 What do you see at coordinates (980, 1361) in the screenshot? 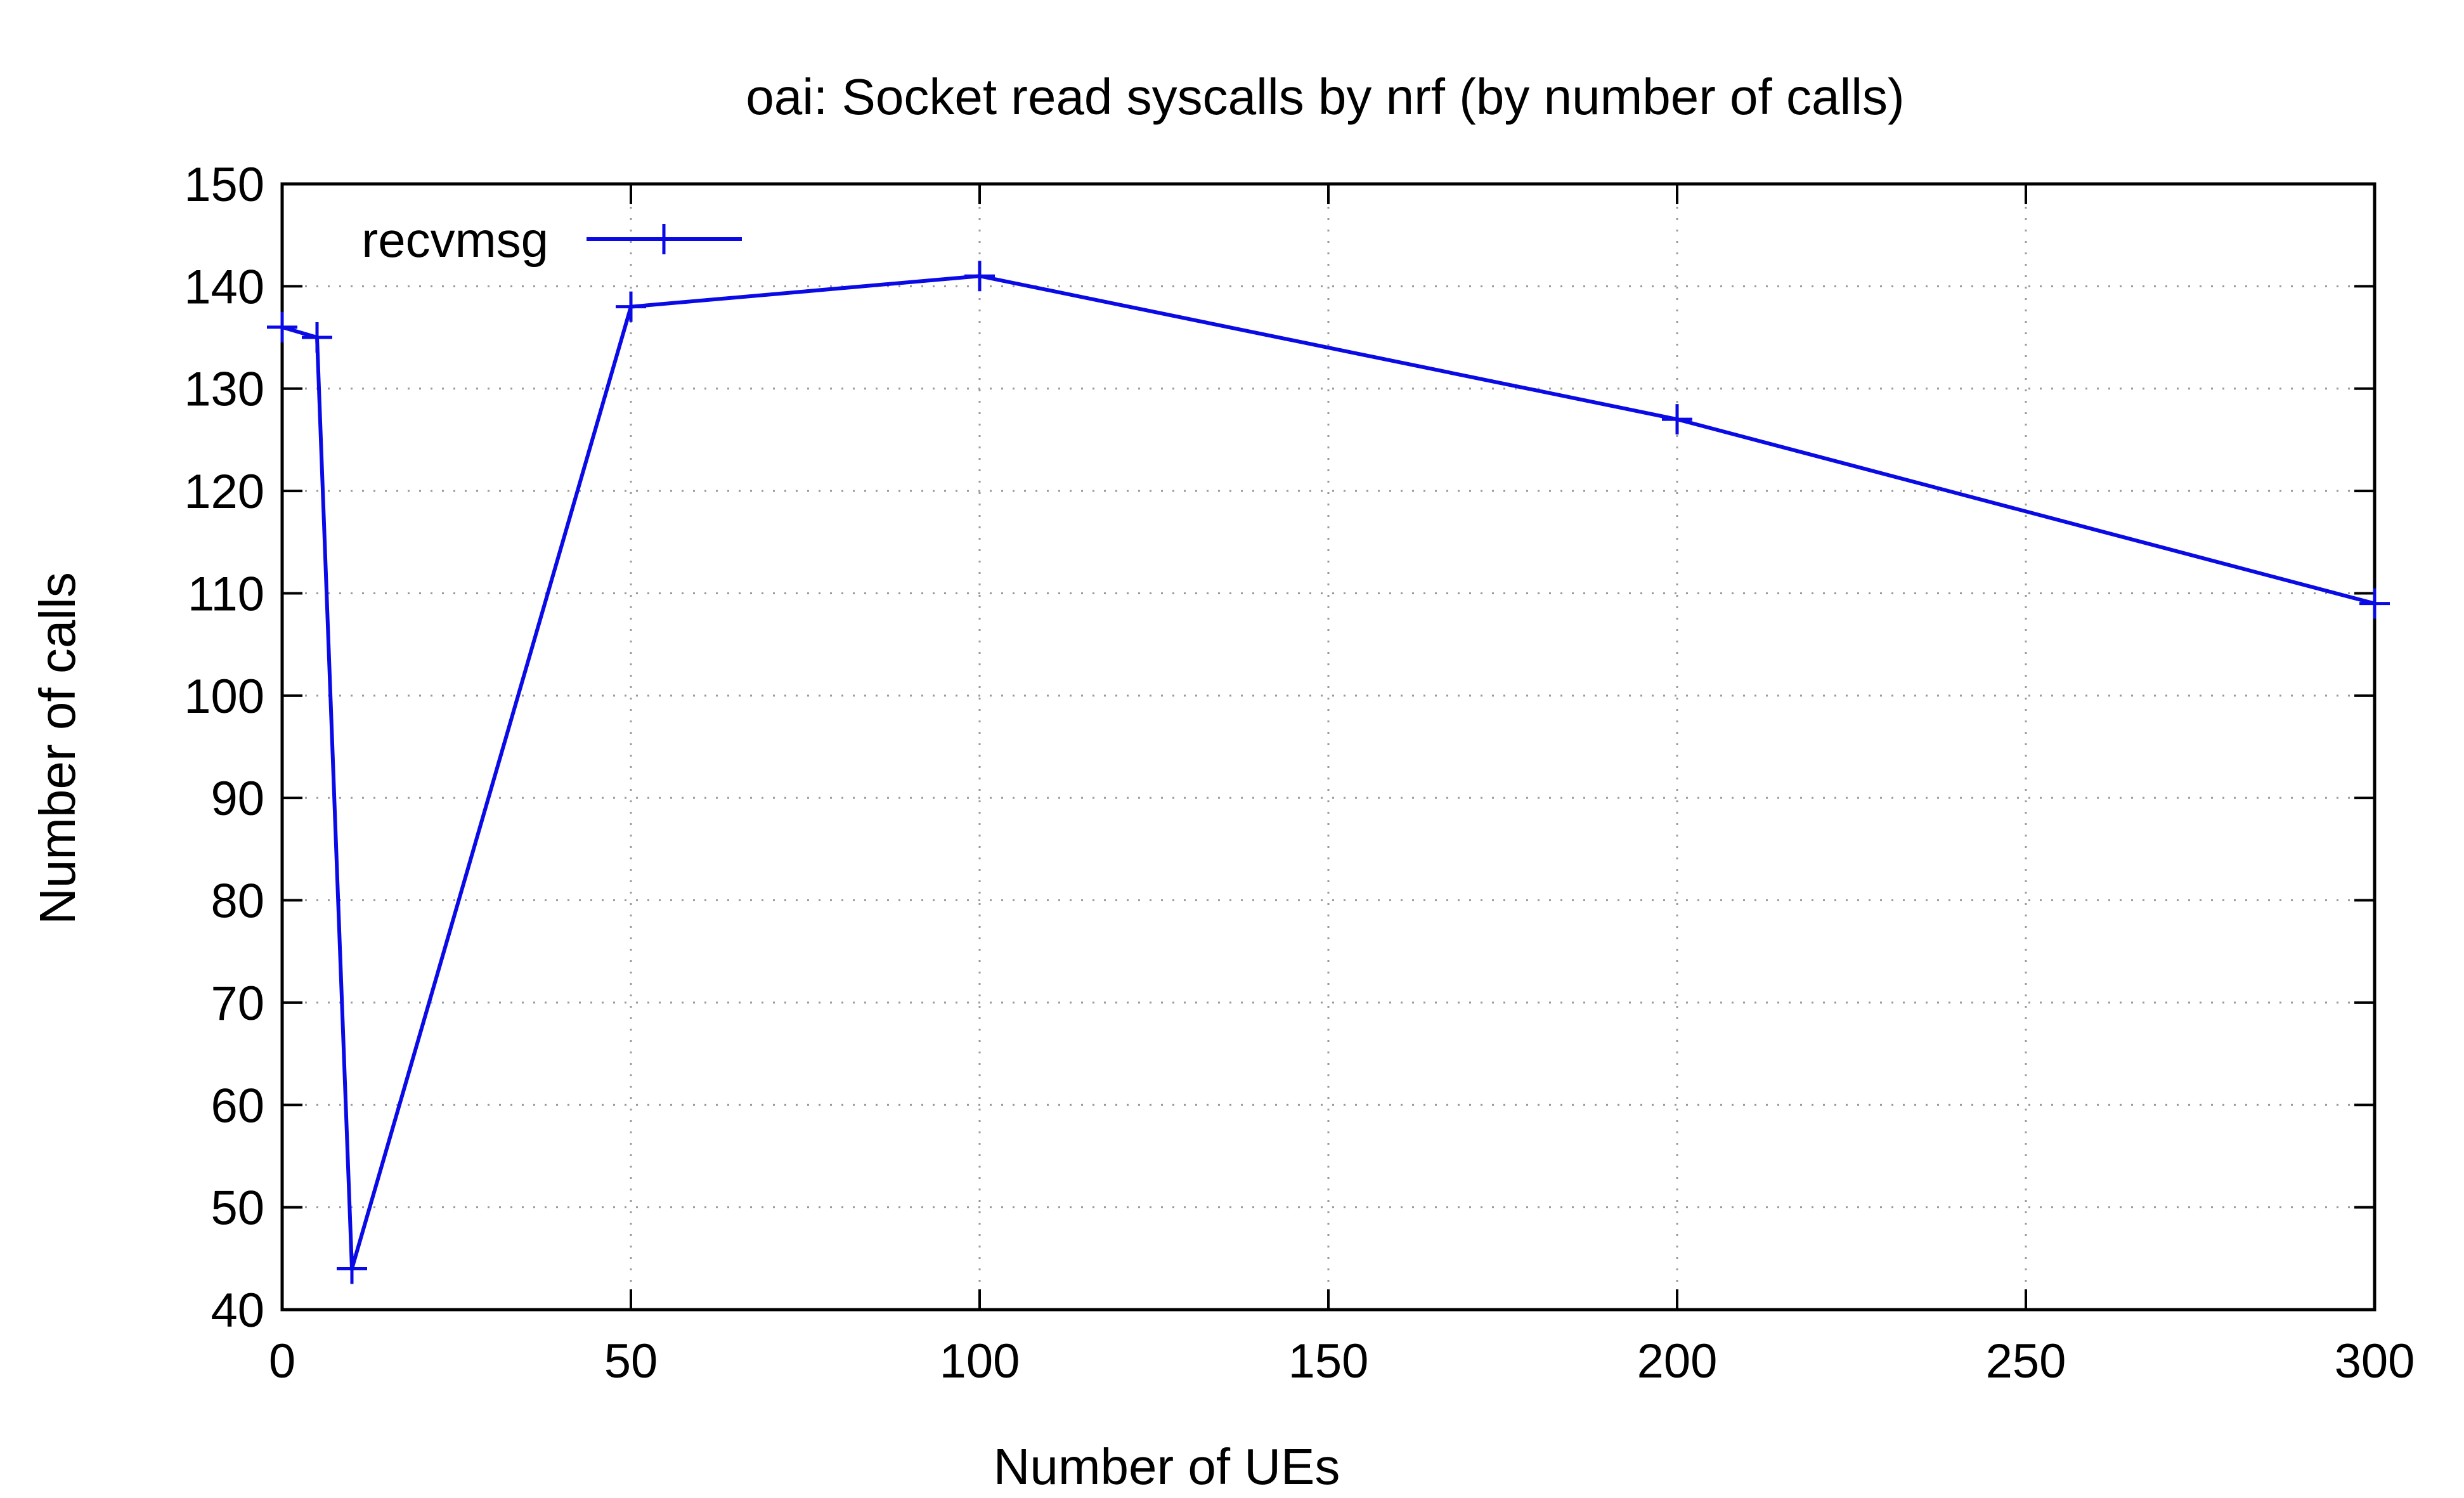
I see `x-tick-label: 100` at bounding box center [980, 1361].